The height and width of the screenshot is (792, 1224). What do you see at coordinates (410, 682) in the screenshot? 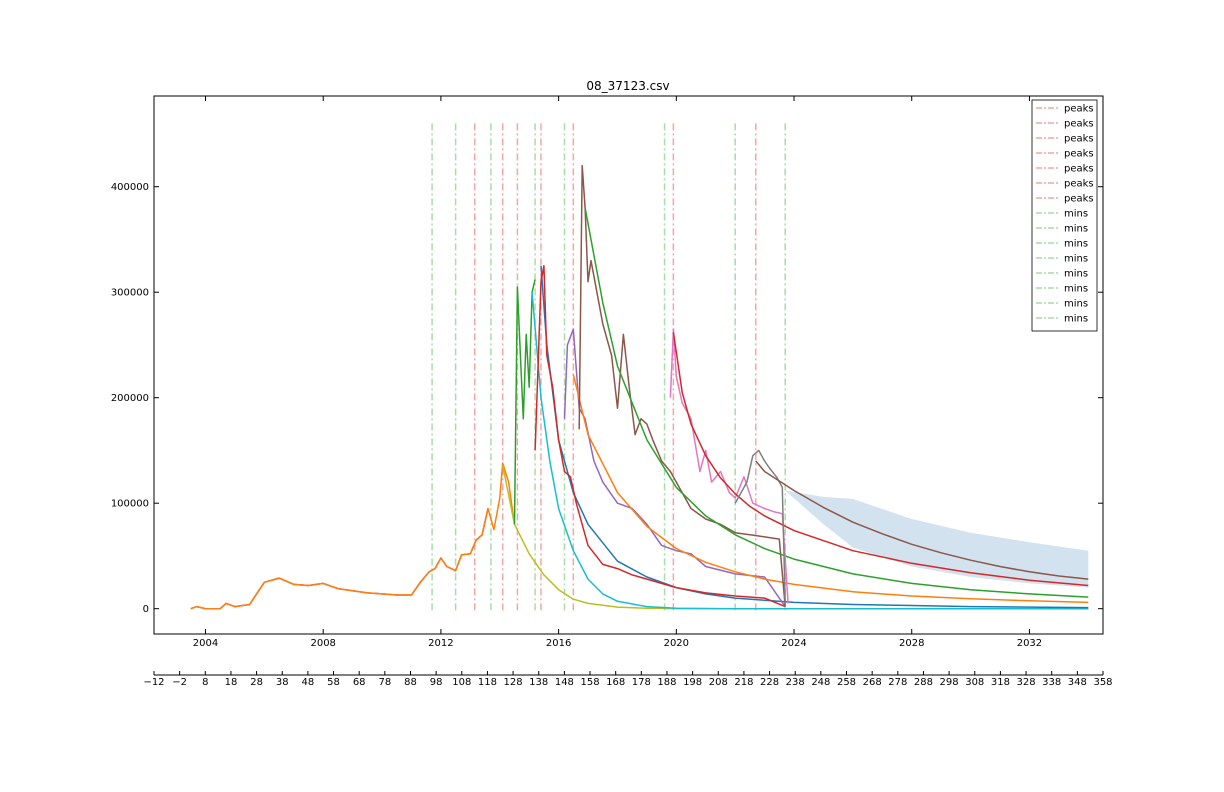
I see `secondary-x-tick-label: 88` at bounding box center [410, 682].